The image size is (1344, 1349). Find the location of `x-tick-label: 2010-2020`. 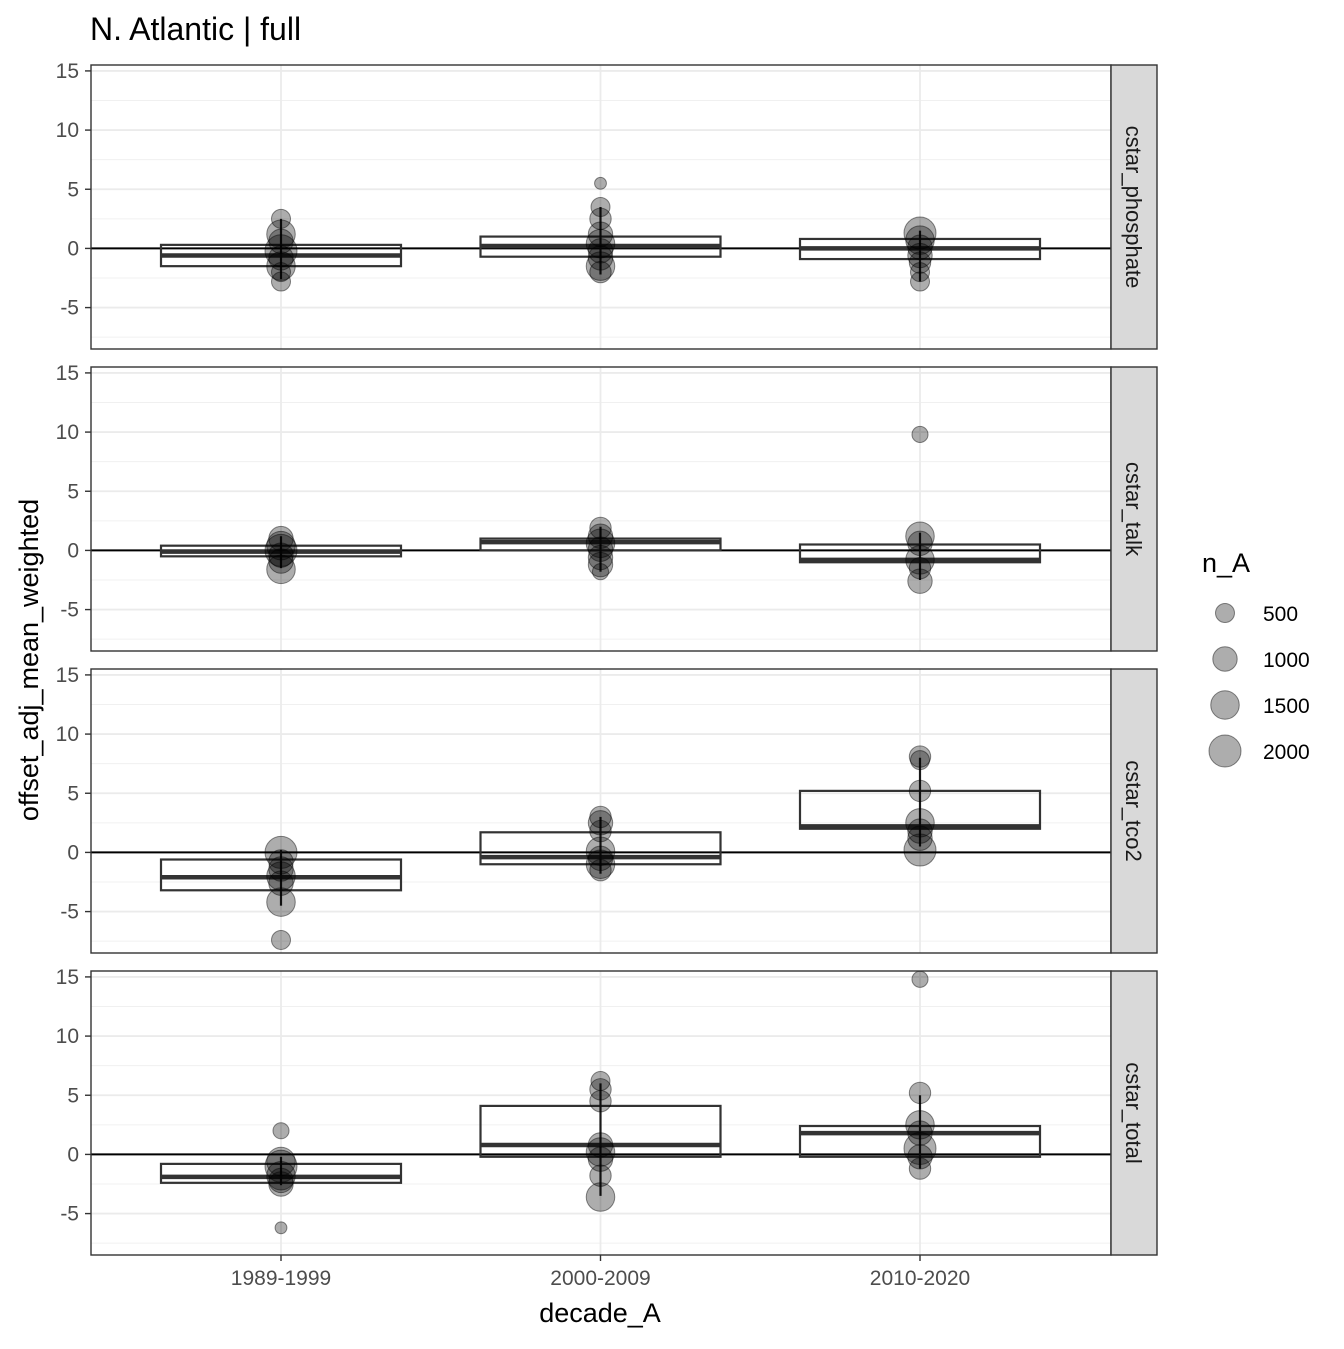

x-tick-label: 2010-2020 is located at coordinates (920, 1278).